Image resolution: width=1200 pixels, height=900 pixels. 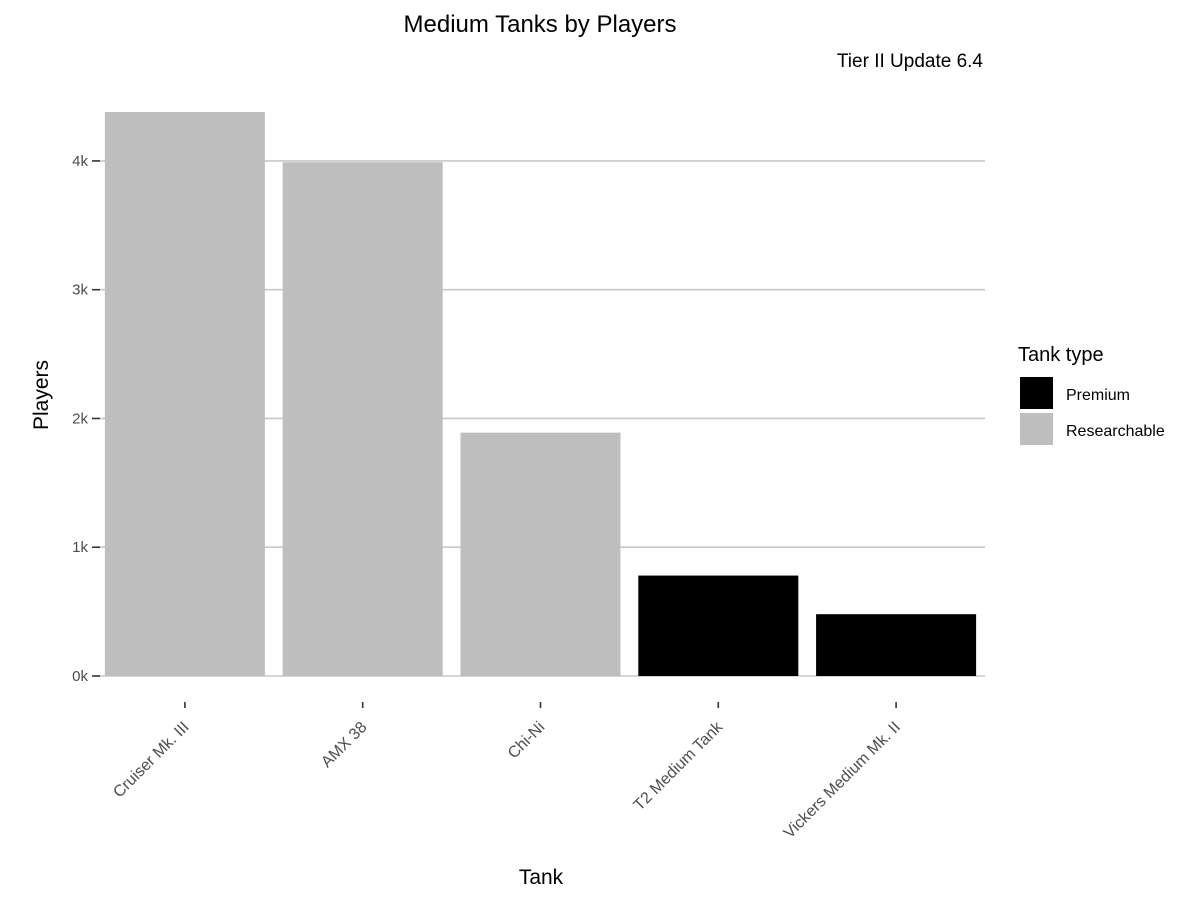 What do you see at coordinates (679, 766) in the screenshot?
I see `x-tick-label: T2 Medium Tank` at bounding box center [679, 766].